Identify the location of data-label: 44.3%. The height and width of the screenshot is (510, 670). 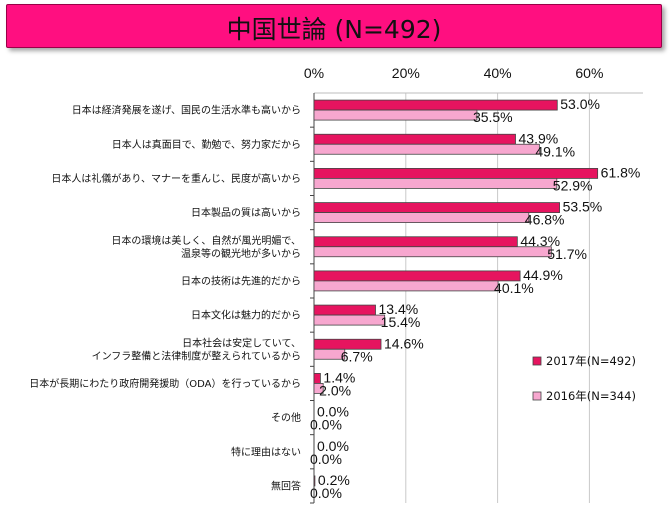
(540, 241).